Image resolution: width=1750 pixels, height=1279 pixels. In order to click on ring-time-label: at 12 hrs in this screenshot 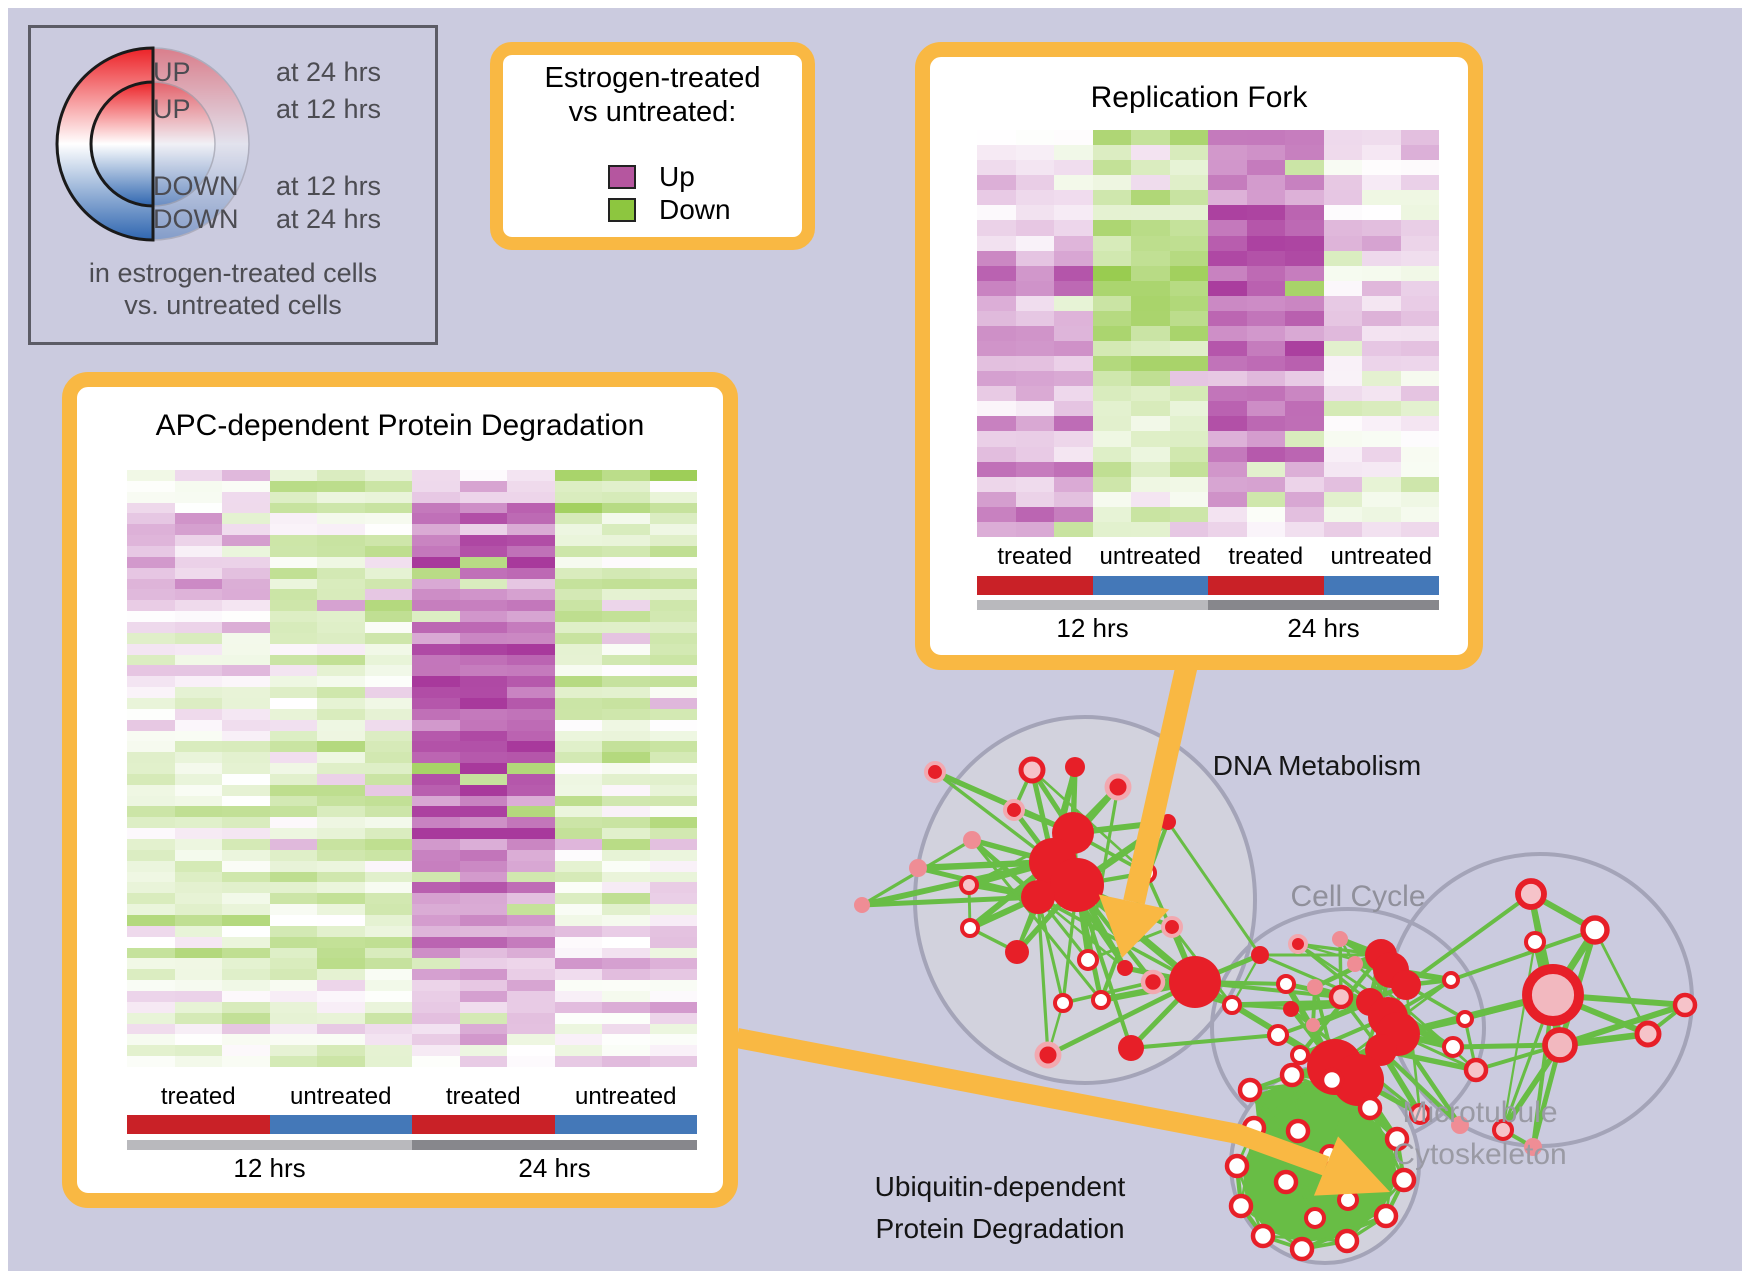, I will do `click(329, 109)`.